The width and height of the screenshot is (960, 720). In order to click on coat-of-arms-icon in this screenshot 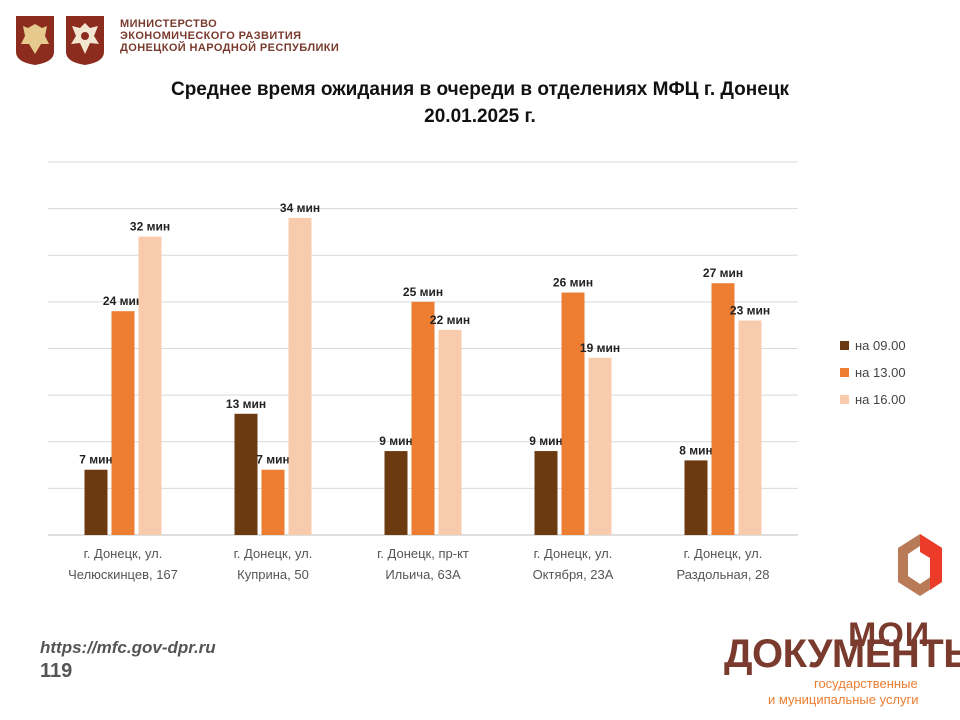, I will do `click(35, 40)`.